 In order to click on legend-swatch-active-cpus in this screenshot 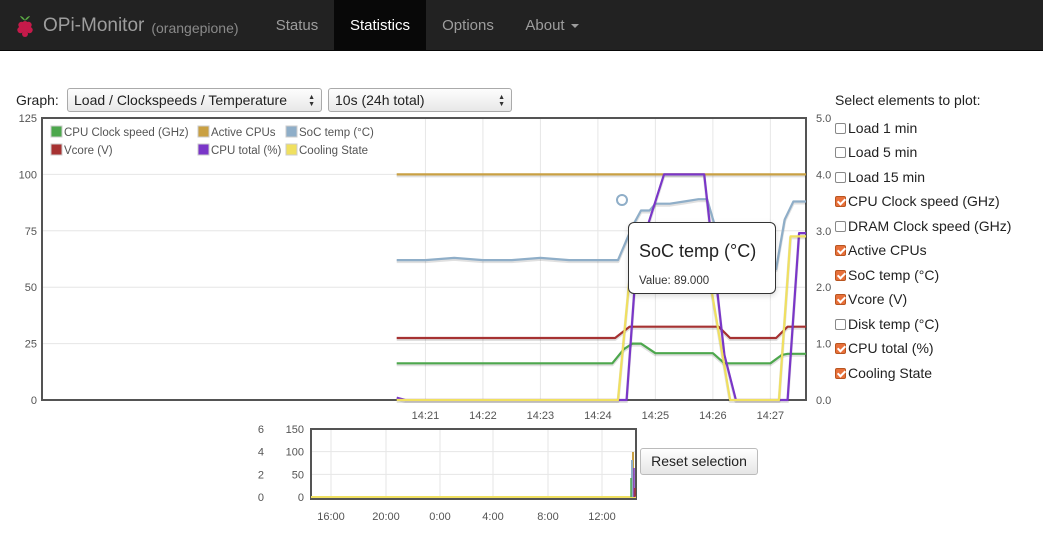, I will do `click(203, 131)`.